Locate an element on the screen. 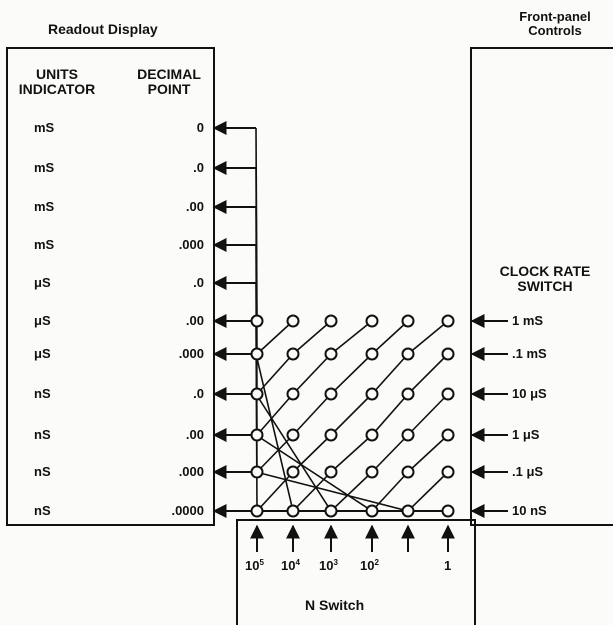 The image size is (613, 625). decimal-point-5: .0 is located at coordinates (198, 282).